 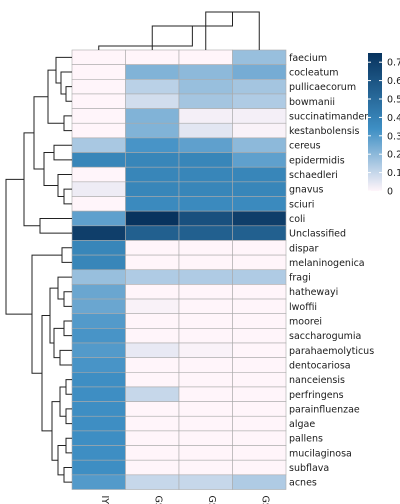 What do you see at coordinates (264, 500) in the screenshot?
I see `column-label: GS3` at bounding box center [264, 500].